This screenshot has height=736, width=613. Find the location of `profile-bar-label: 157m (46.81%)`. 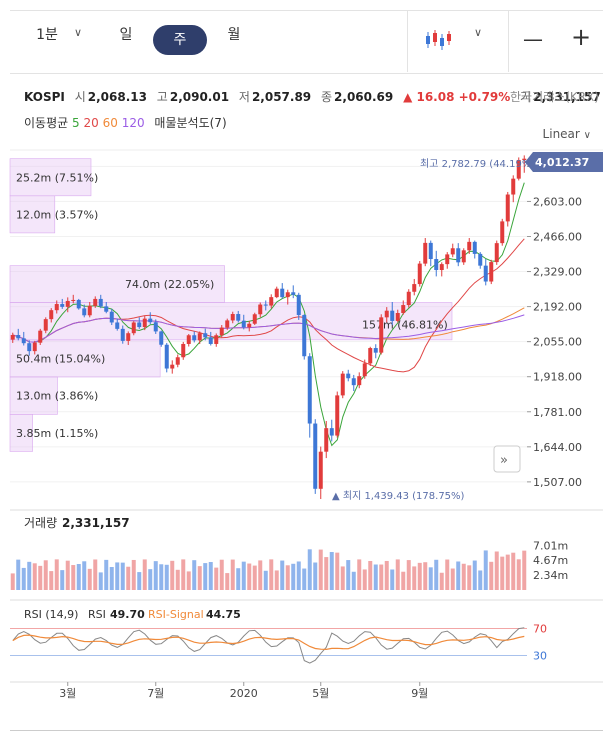

profile-bar-label: 157m (46.81%) is located at coordinates (405, 325).